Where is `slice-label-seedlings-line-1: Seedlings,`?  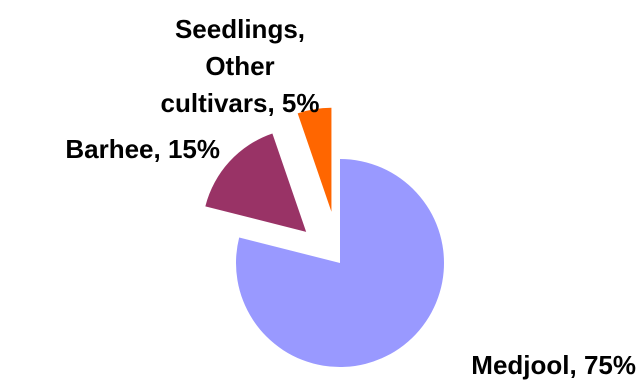 slice-label-seedlings-line-1: Seedlings, is located at coordinates (240, 29).